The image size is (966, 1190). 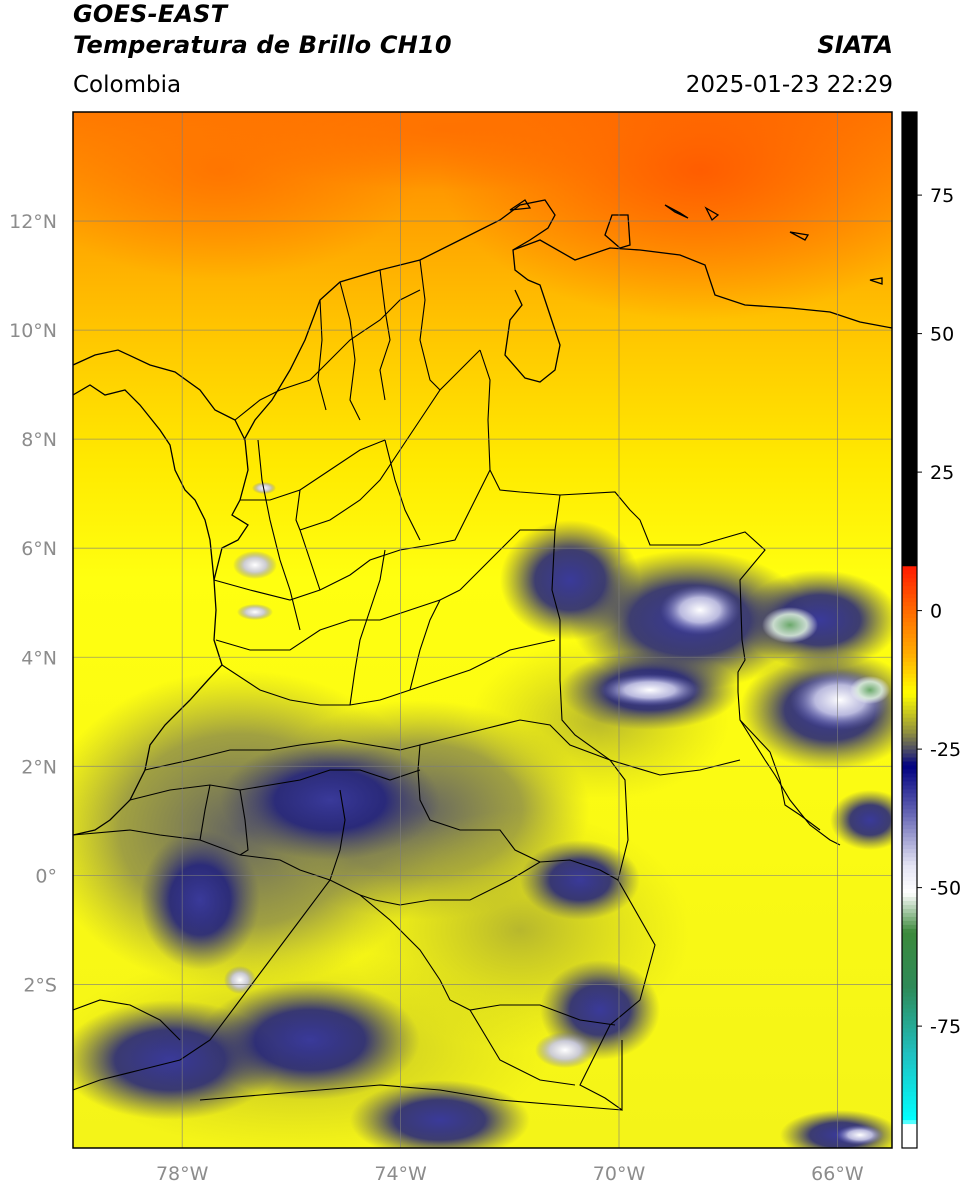 I want to click on longitude-axis: 78°W 74°W 70°W 66°W, so click(x=510, y=1174).